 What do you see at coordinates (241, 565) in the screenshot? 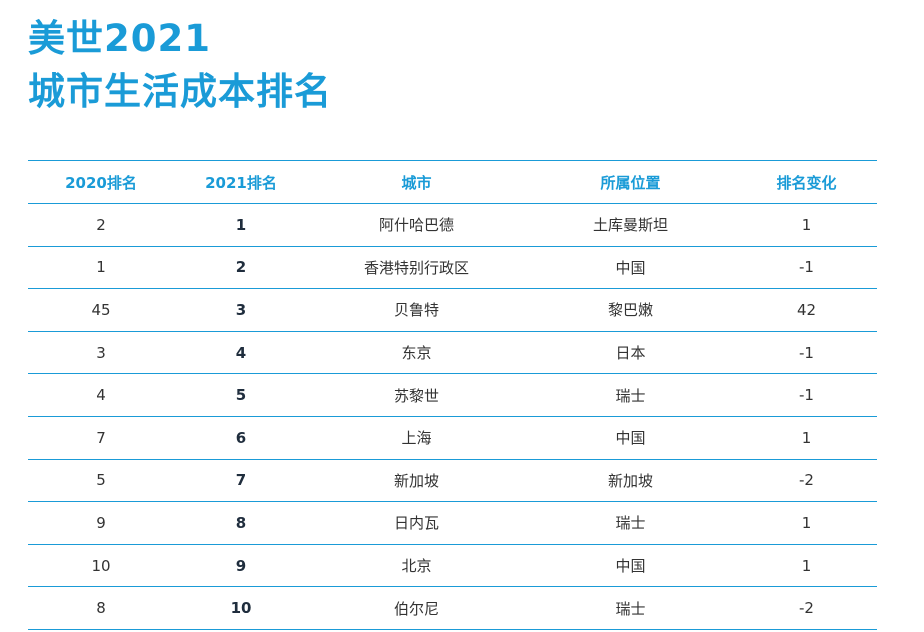
I see `cell-rank-2021: 9` at bounding box center [241, 565].